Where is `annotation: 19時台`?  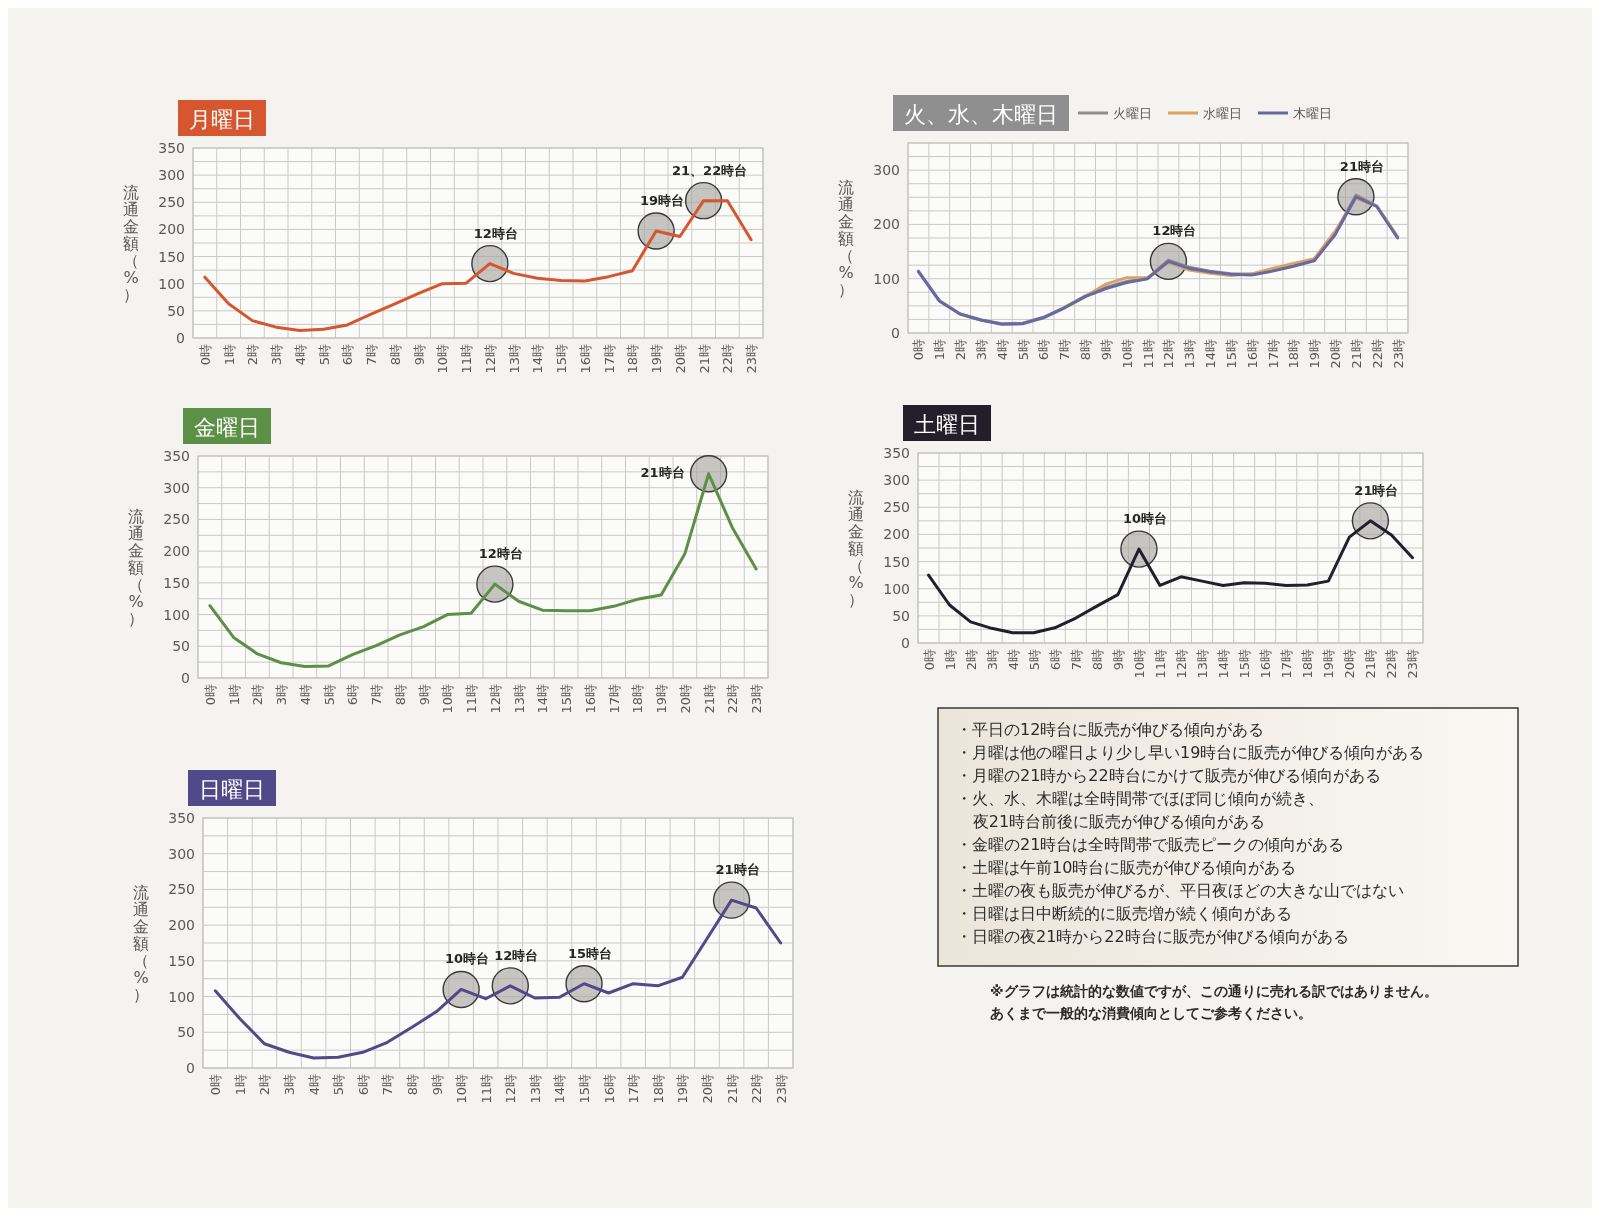
annotation: 19時台 is located at coordinates (662, 201).